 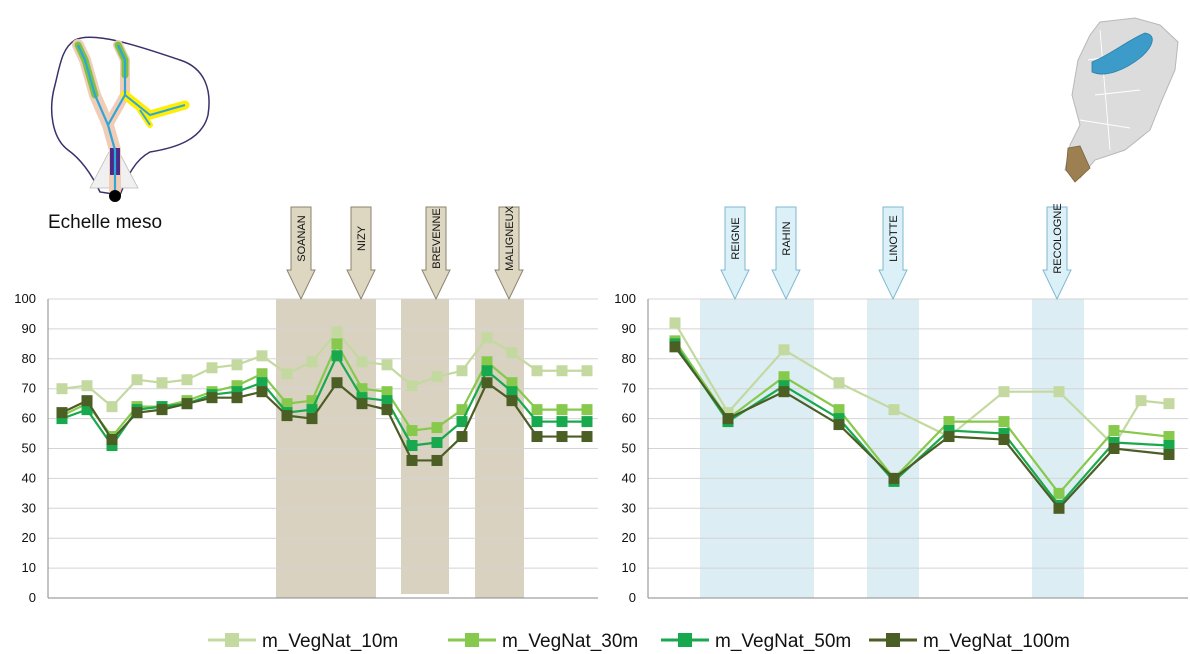 I want to click on y-tick-label: 70, so click(x=29, y=388).